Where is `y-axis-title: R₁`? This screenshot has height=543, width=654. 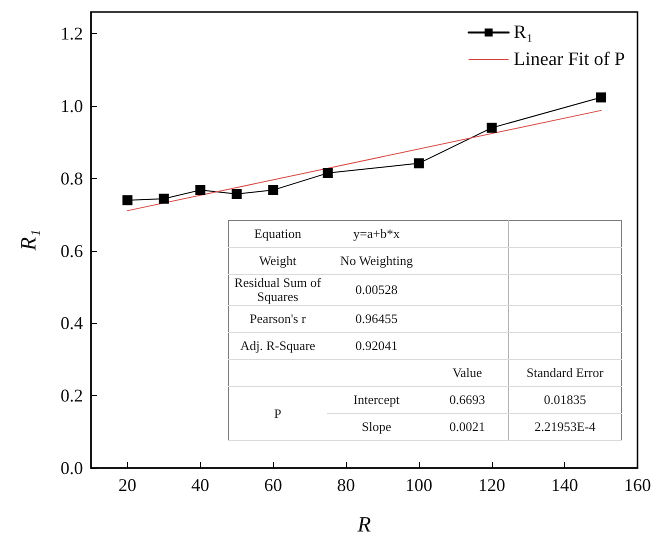
y-axis-title: R₁ is located at coordinates (28, 240).